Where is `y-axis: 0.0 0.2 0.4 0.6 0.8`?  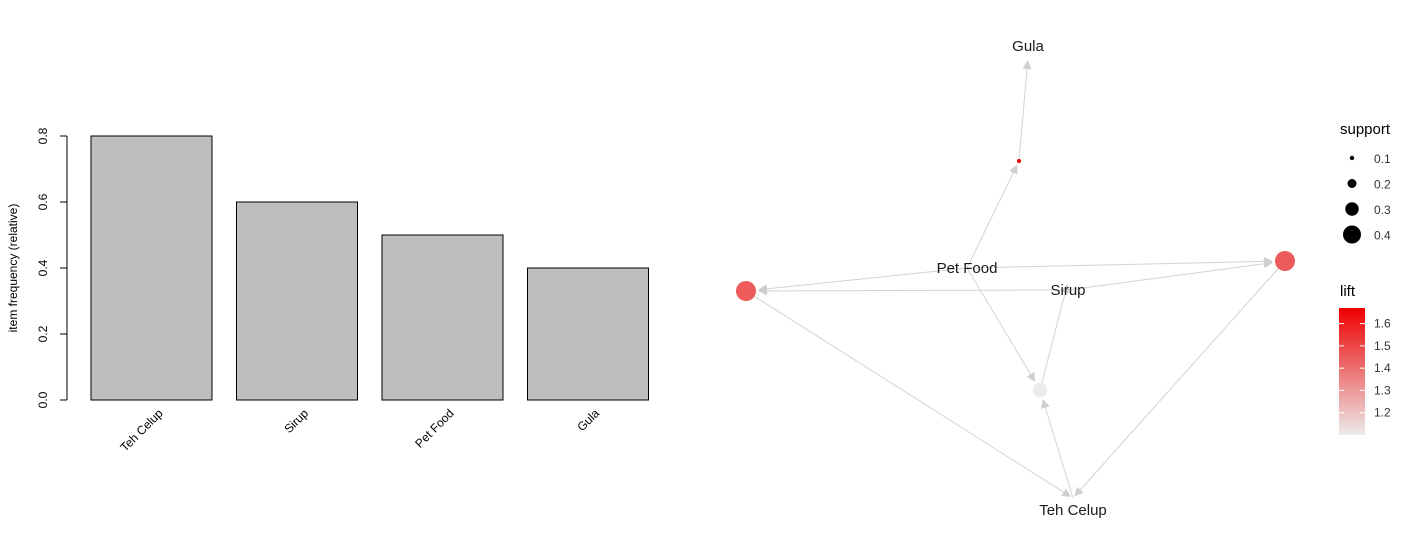 y-axis: 0.0 0.2 0.4 0.6 0.8 is located at coordinates (52, 267).